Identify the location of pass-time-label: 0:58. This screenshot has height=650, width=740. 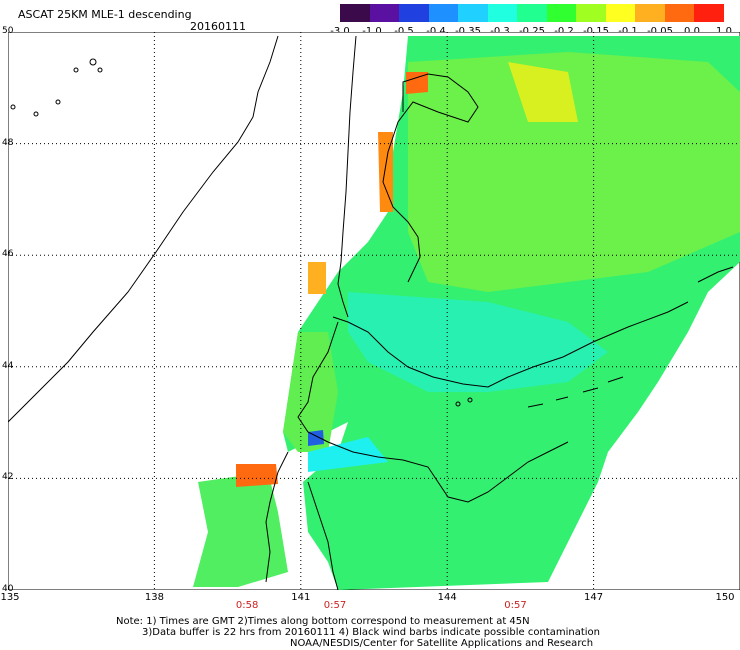
(247, 605).